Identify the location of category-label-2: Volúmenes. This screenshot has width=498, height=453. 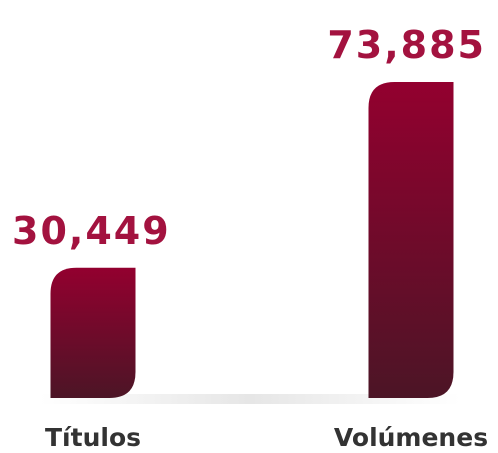
(411, 437).